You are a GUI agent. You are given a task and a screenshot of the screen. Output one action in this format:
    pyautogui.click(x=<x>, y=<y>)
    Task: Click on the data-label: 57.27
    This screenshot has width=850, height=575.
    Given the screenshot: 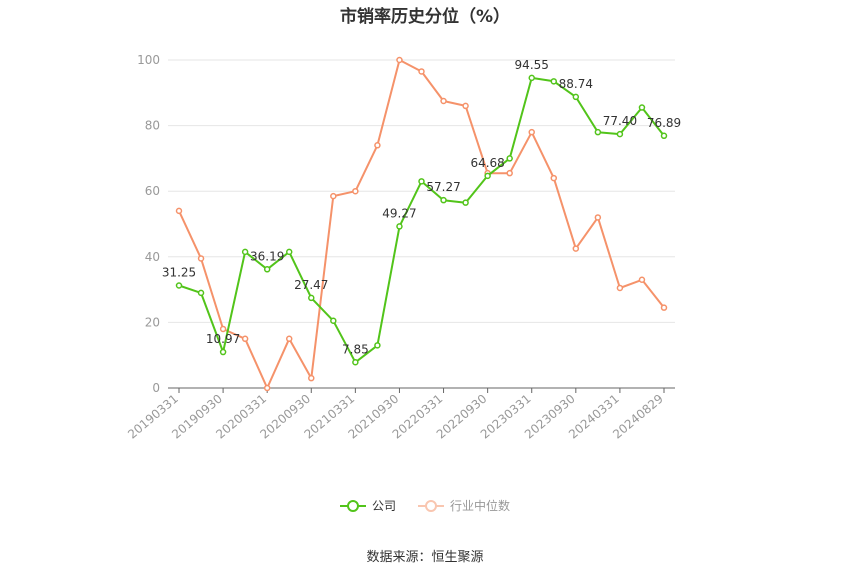 What is the action you would take?
    pyautogui.click(x=443, y=187)
    